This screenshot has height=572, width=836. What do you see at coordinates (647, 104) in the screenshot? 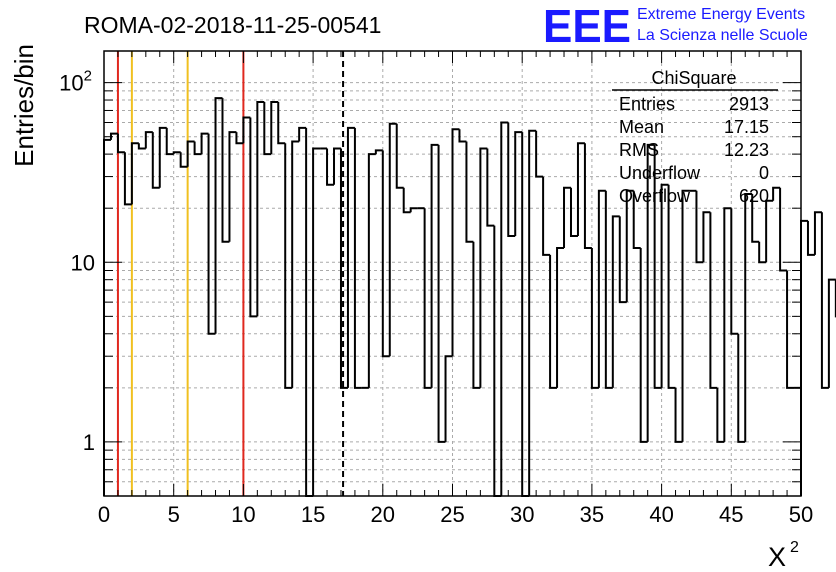
I see `stats-row-label: Entries` at bounding box center [647, 104].